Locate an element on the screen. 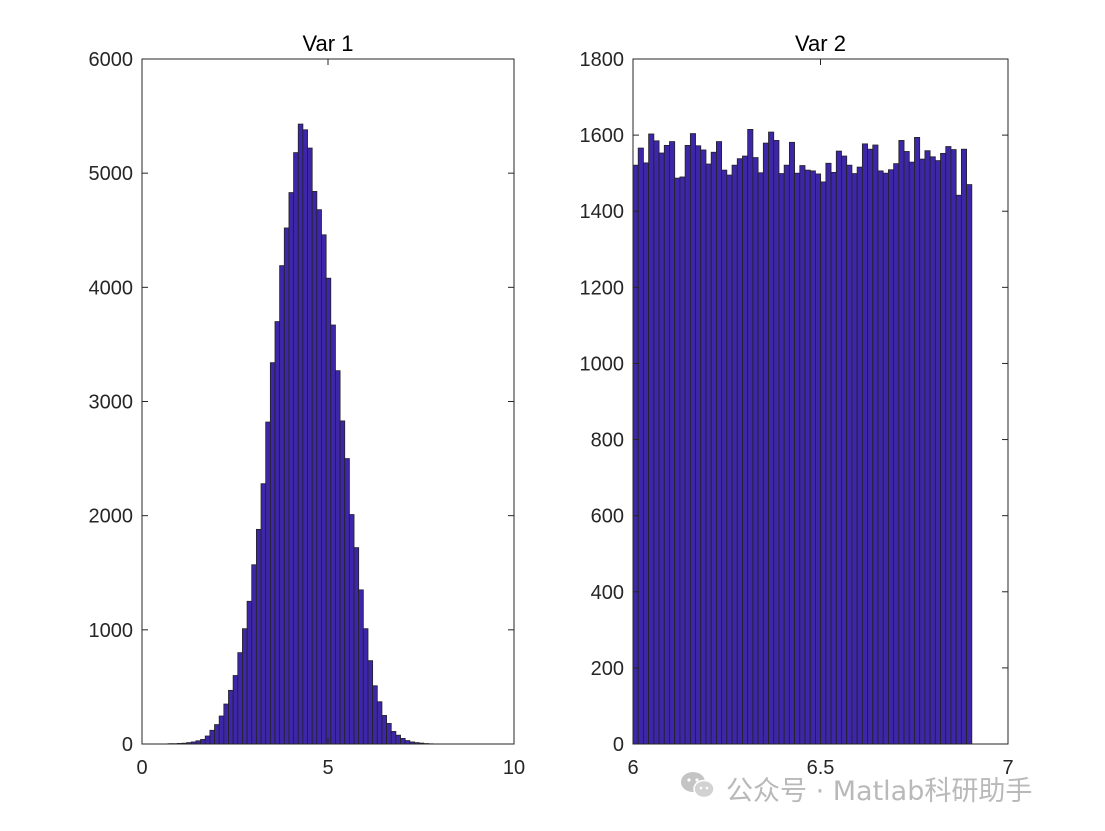  y-tick-label: 1200 is located at coordinates (602, 288).